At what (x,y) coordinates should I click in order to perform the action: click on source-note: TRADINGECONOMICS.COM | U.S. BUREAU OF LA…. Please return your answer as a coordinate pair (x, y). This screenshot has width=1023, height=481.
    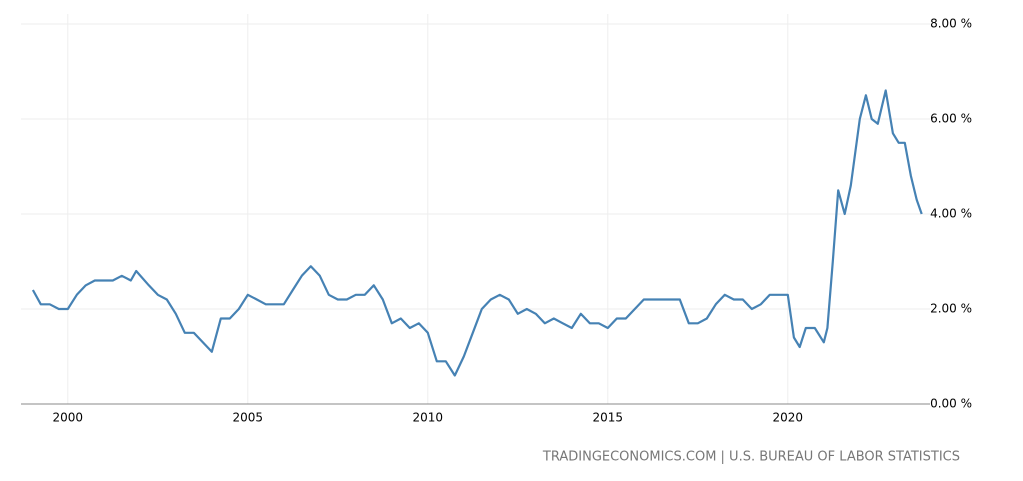
    Looking at the image, I should click on (751, 457).